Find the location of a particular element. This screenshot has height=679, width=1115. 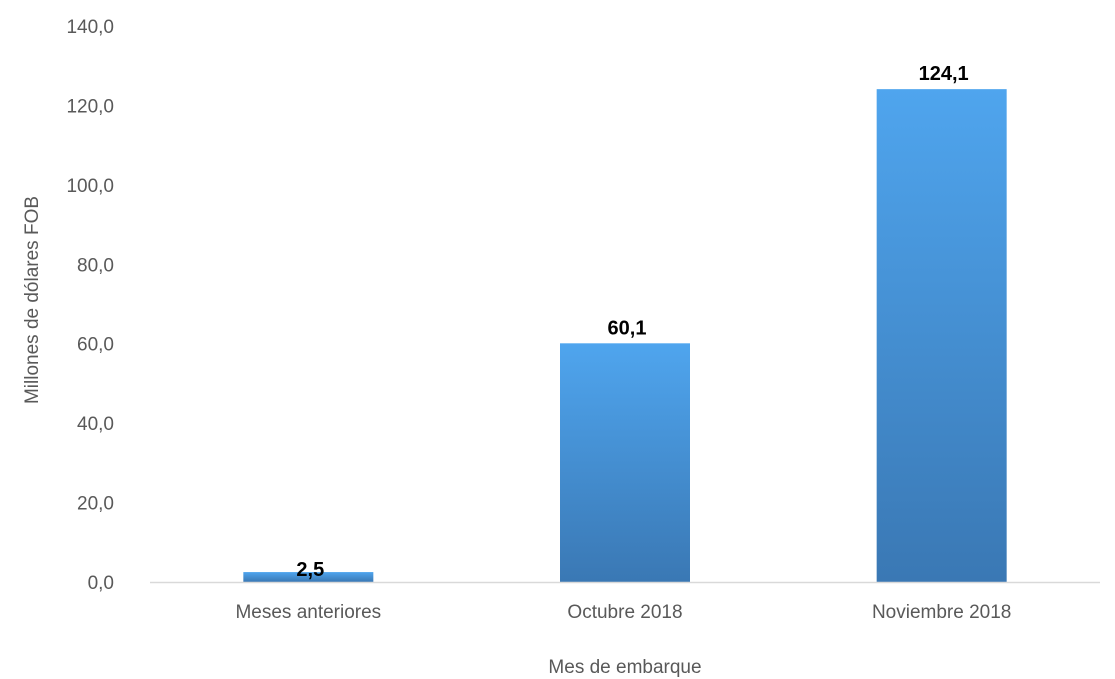

x-tick-label: Meses anteriores is located at coordinates (308, 612).